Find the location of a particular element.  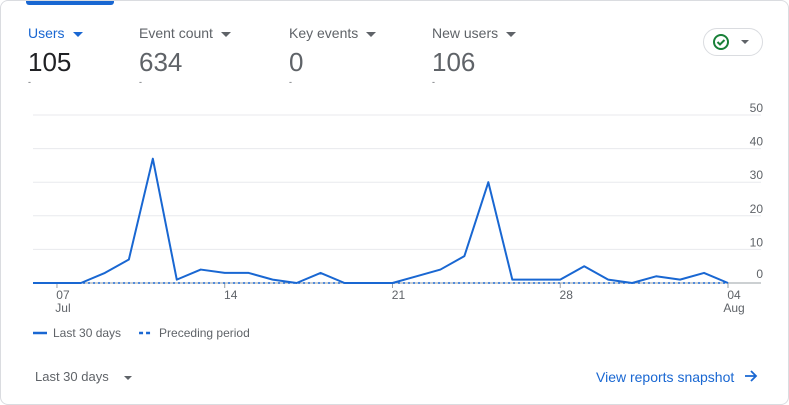

x-tick-label: 14 is located at coordinates (231, 295).